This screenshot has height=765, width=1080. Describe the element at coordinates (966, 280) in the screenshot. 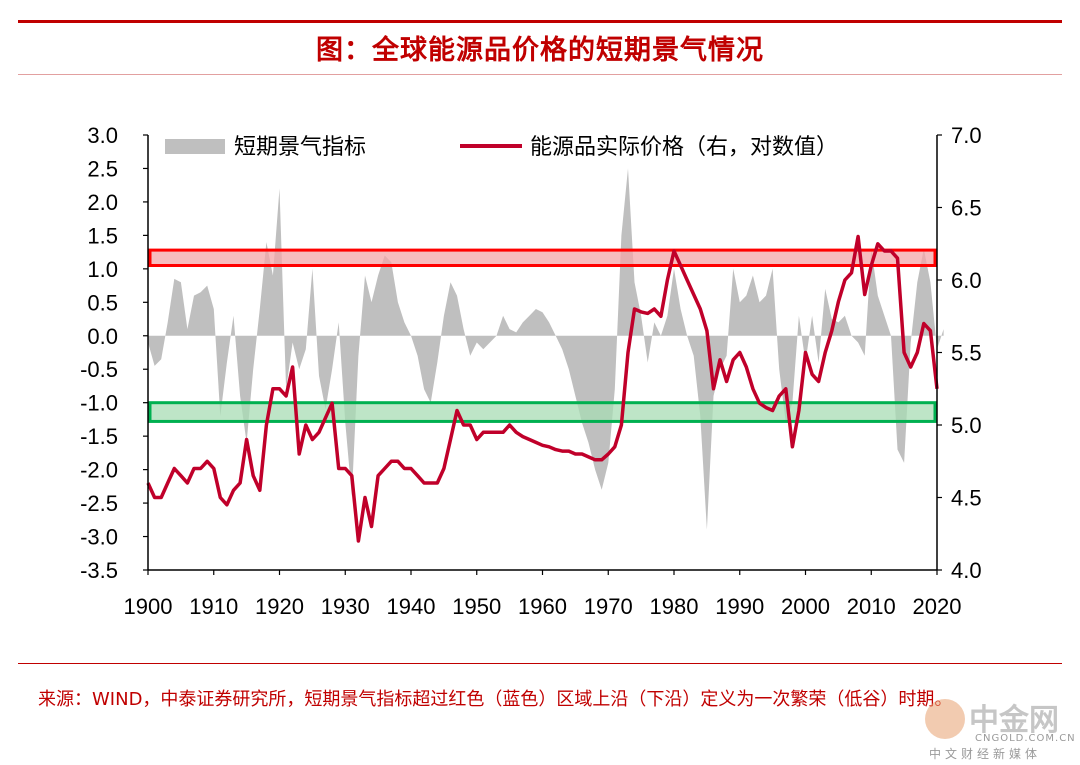

I see `right-tick-label: 6.0` at that location.